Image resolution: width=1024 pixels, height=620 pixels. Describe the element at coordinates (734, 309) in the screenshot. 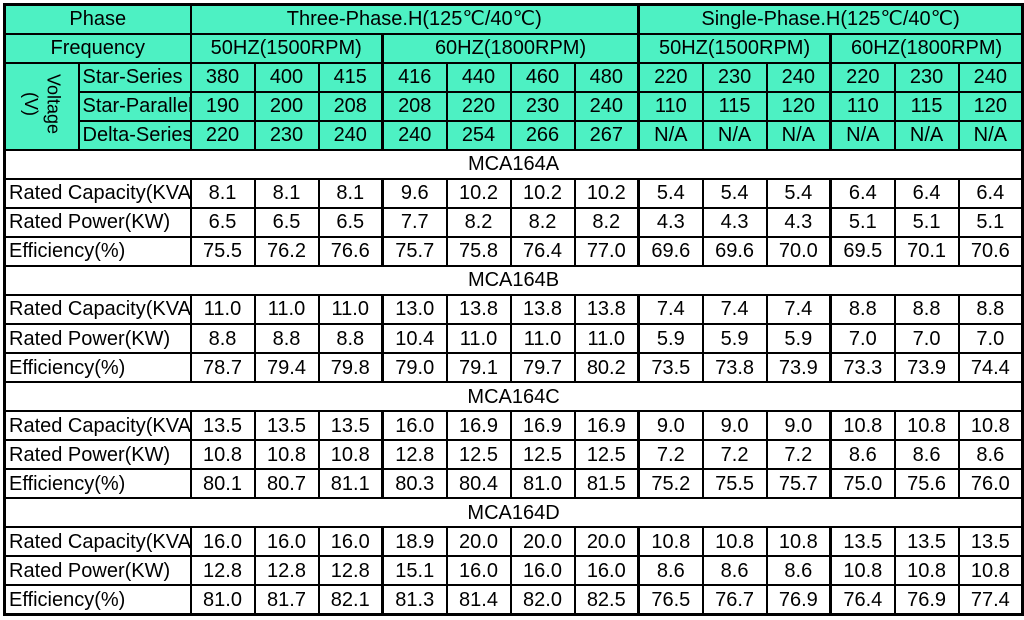

I see `spec-value-cell: 7.4` at that location.